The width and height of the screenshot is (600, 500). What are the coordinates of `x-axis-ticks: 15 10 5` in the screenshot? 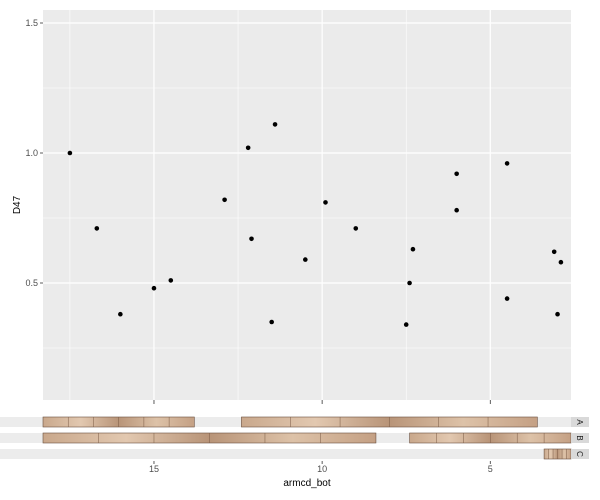 It's located at (321, 437).